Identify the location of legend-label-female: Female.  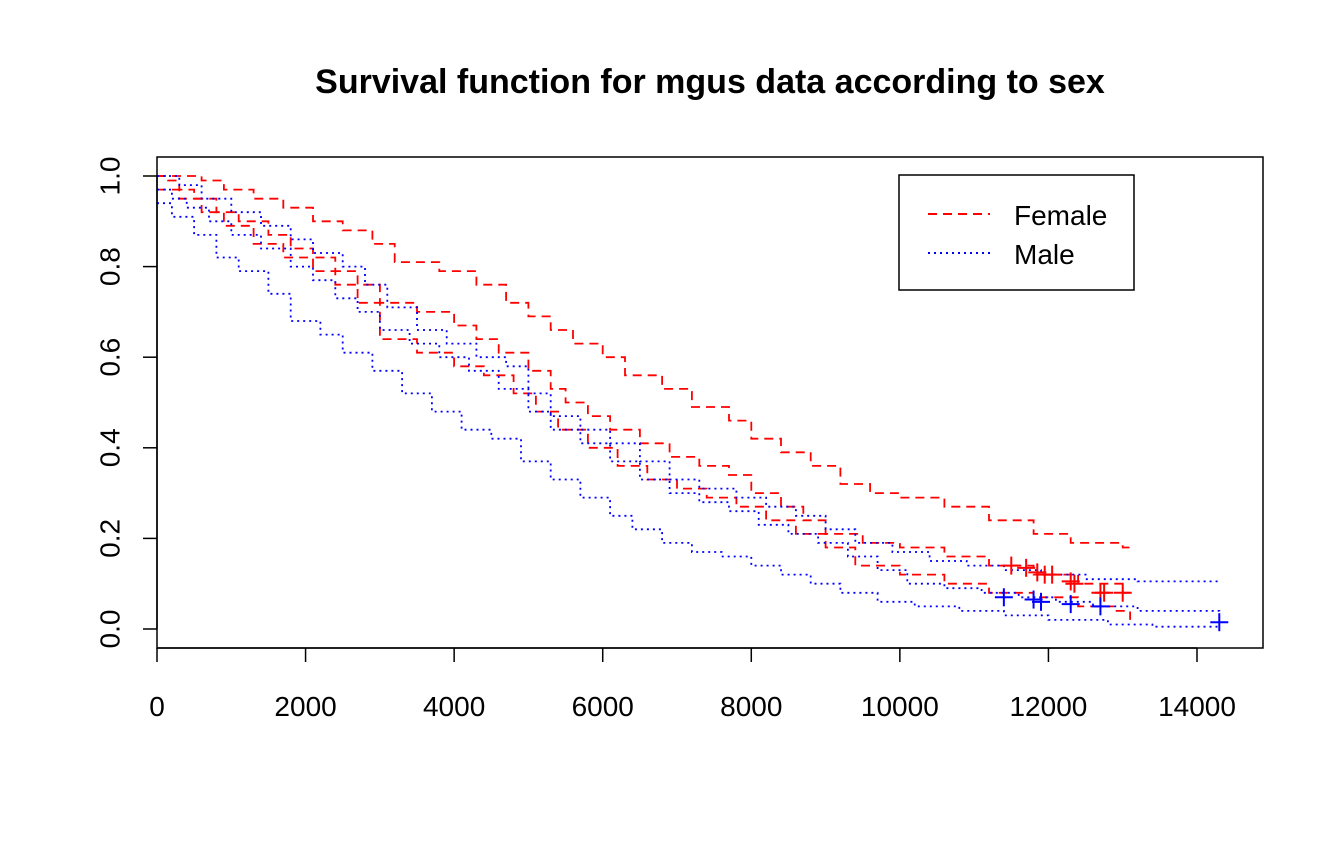
(1060, 215).